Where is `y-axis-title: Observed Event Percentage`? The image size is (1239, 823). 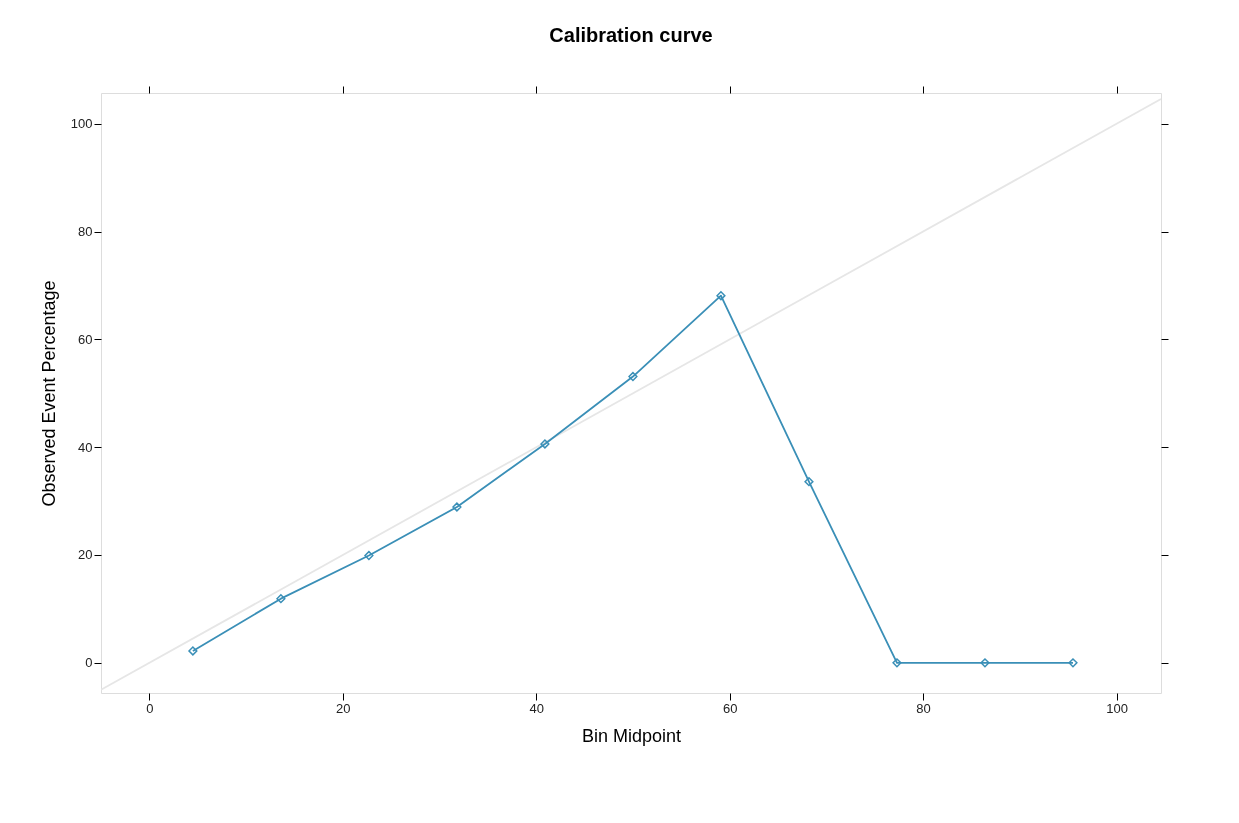
y-axis-title: Observed Event Percentage is located at coordinates (48, 393).